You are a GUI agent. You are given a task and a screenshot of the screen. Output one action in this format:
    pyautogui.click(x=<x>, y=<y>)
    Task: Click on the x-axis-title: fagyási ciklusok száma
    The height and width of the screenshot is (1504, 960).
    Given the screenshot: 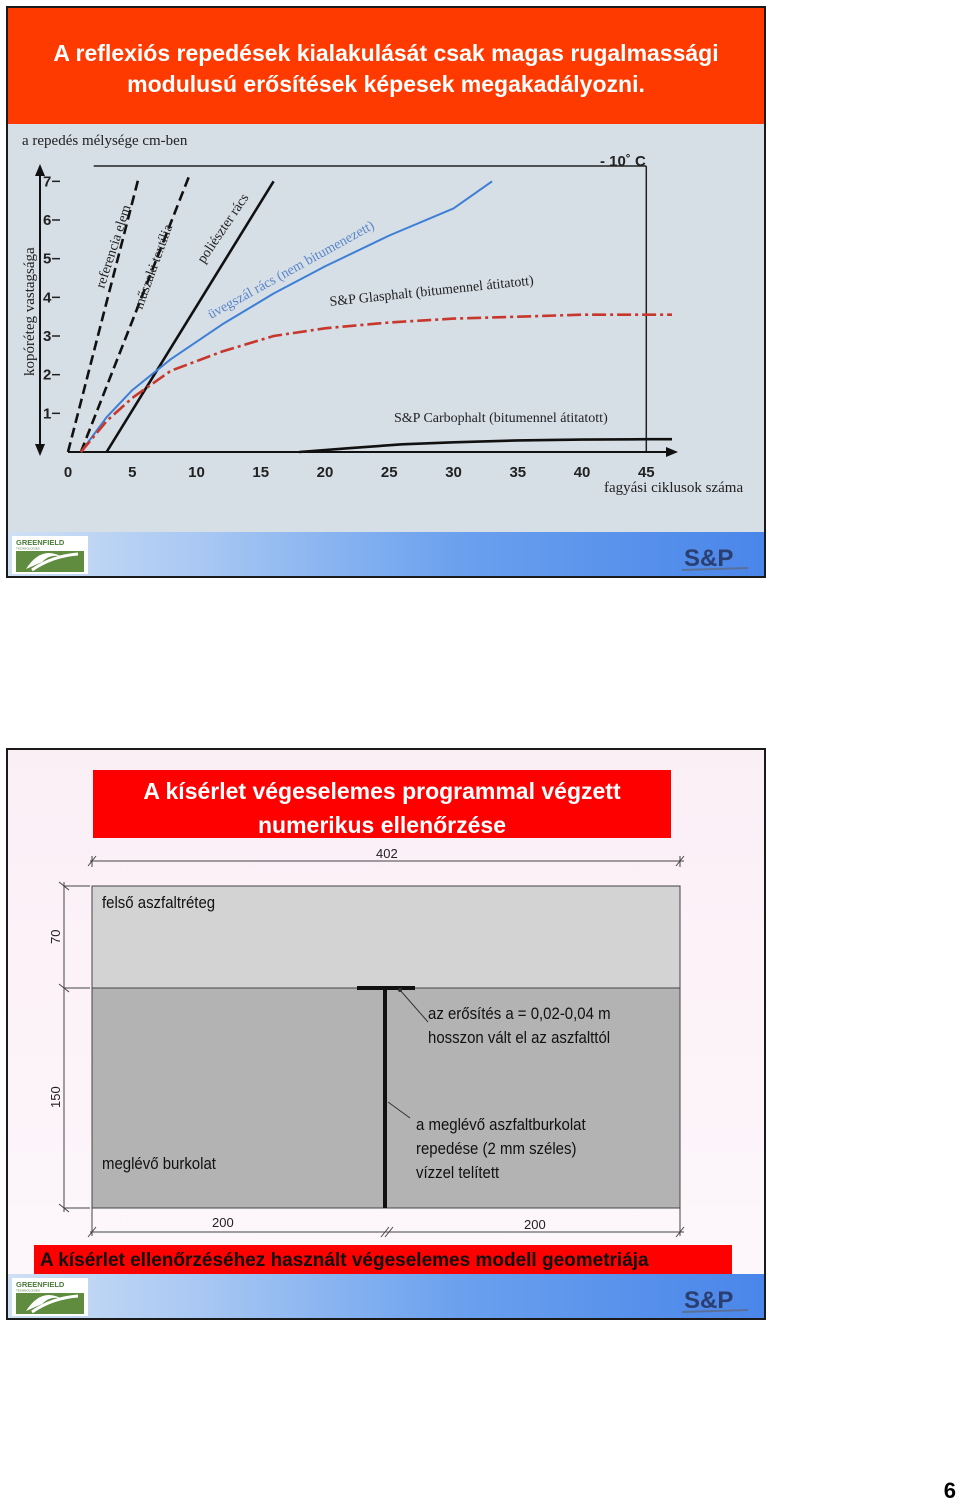 What is the action you would take?
    pyautogui.click(x=673, y=488)
    